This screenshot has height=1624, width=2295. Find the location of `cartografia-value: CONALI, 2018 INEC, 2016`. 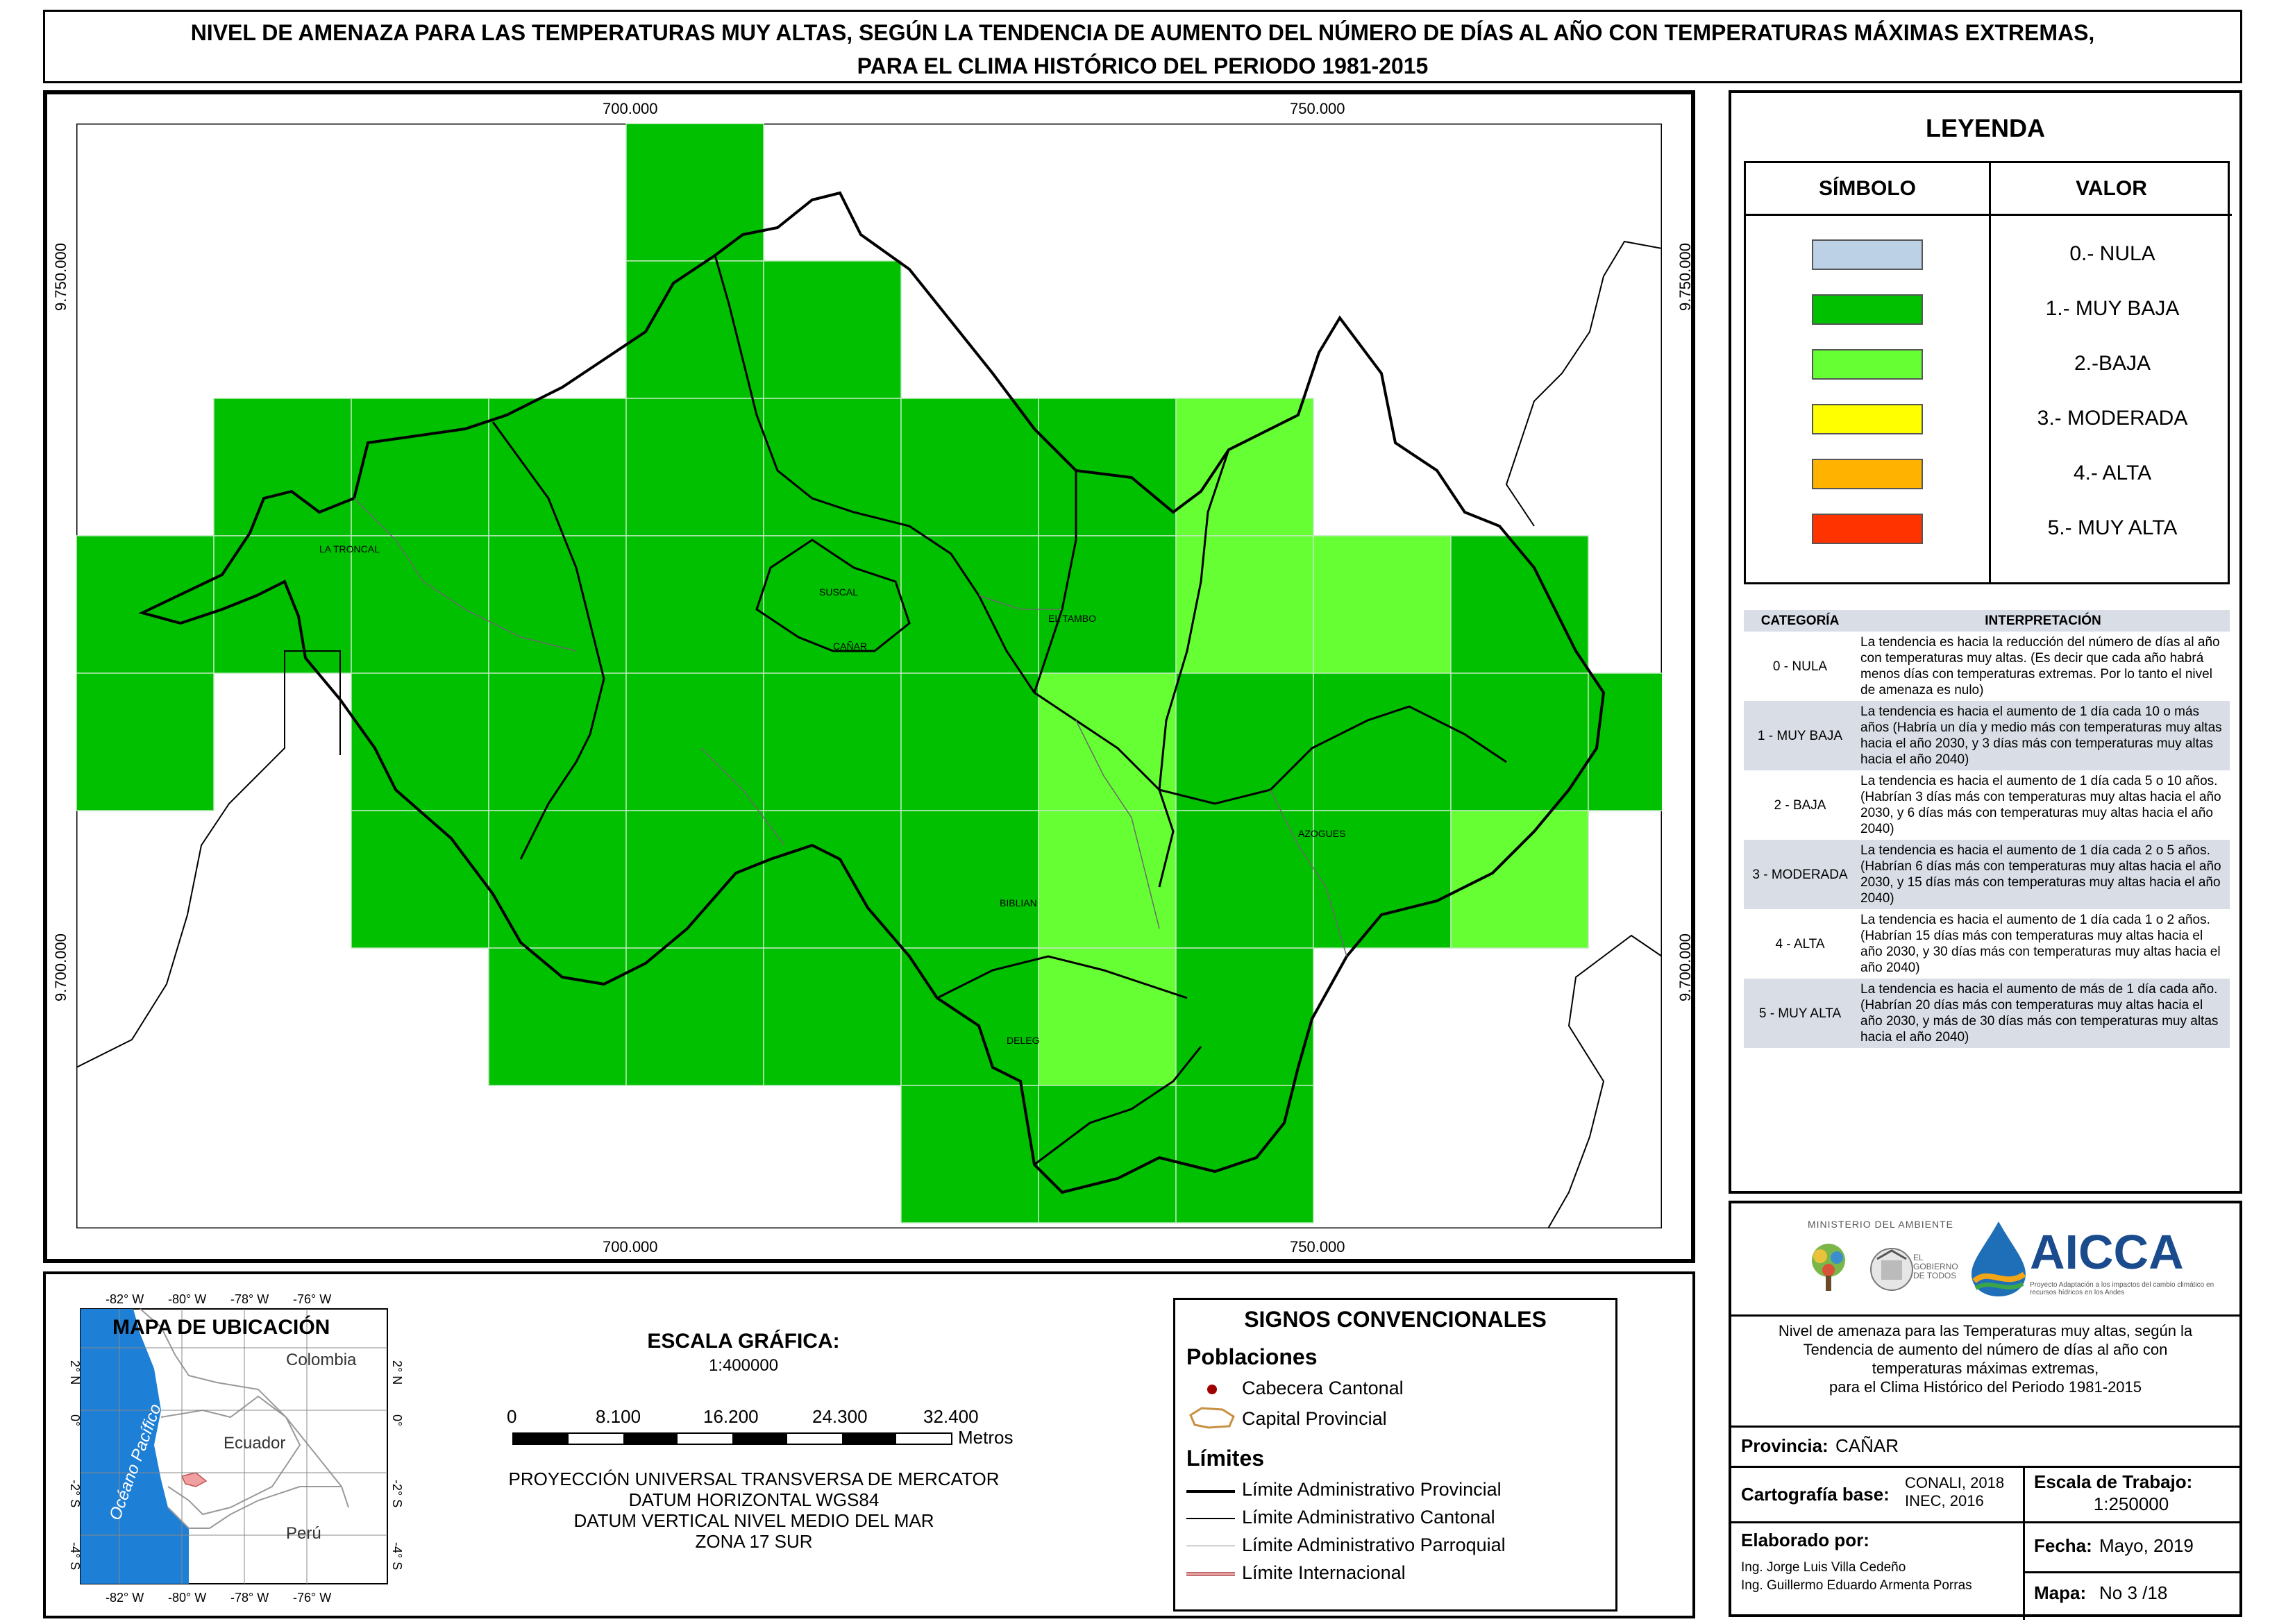

cartografia-value: CONALI, 2018 INEC, 2016 is located at coordinates (1954, 1492).